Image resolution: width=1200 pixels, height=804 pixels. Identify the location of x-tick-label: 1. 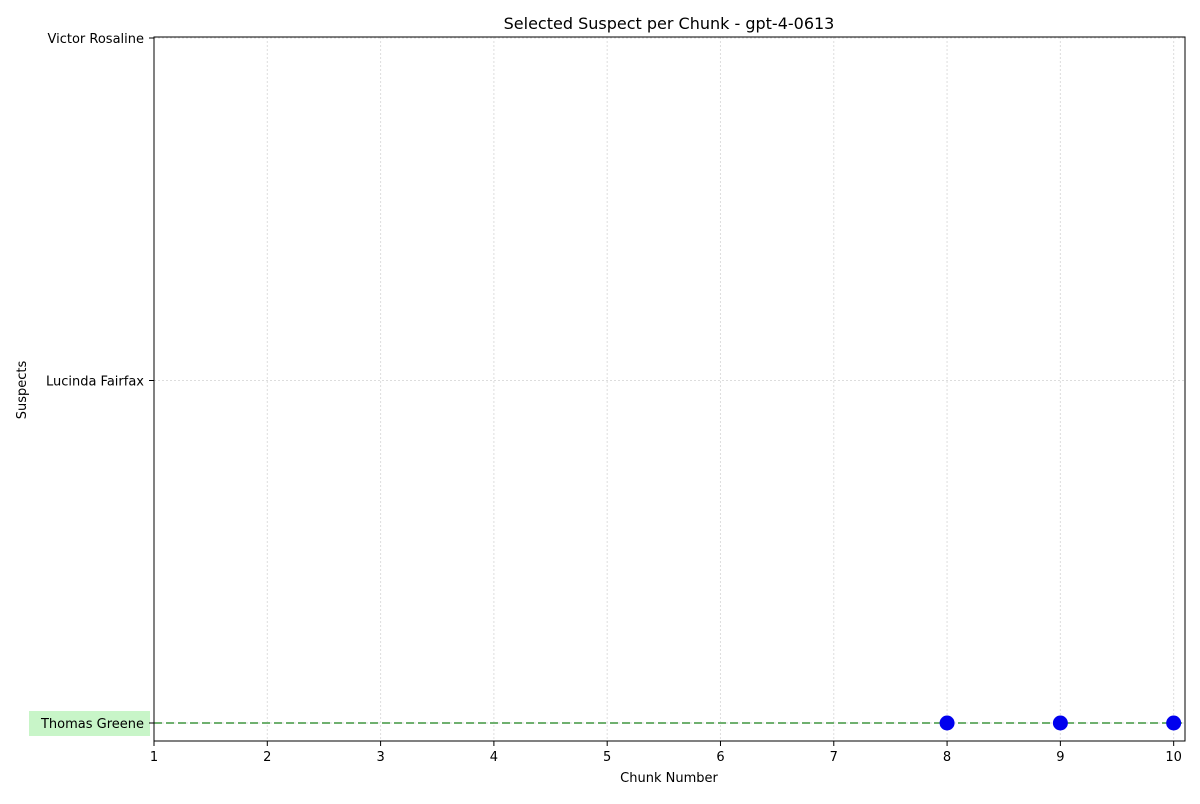
(154, 757).